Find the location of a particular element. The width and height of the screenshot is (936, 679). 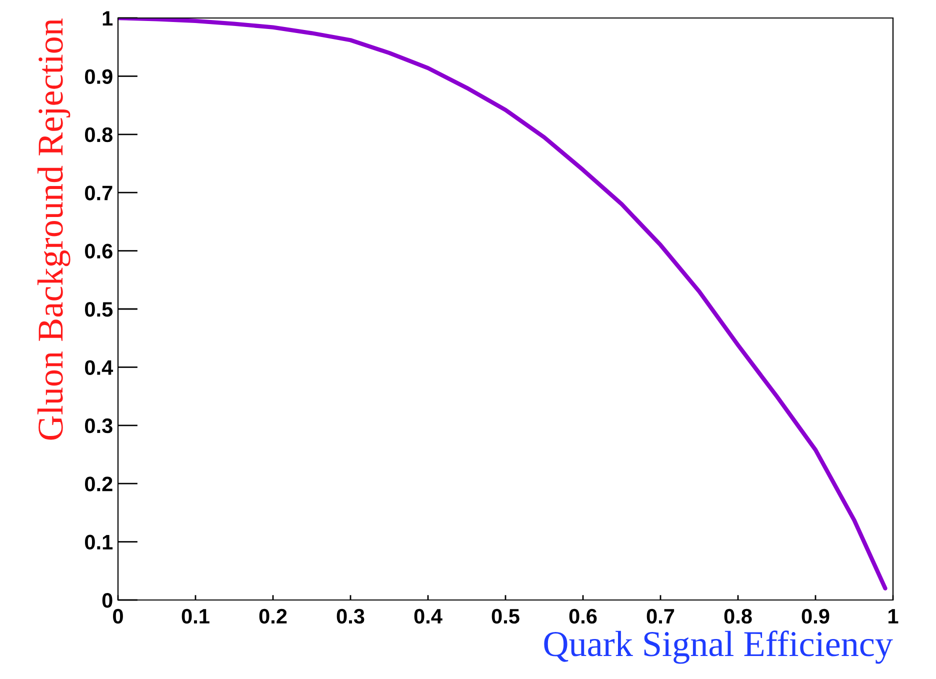

x-tick-label: 0.8 is located at coordinates (738, 616).